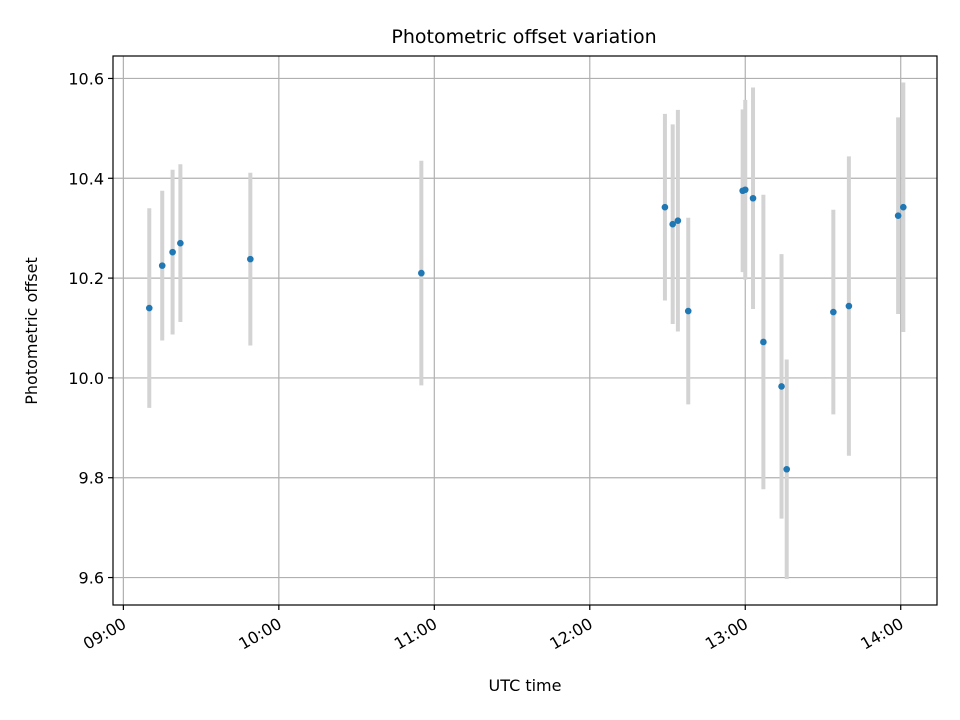  I want to click on y-tick-label: 9.6, so click(91, 578).